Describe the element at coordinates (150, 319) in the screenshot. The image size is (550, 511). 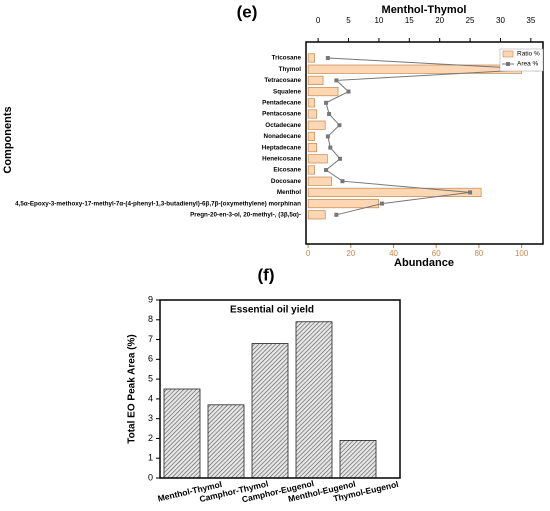
I see `y-tick-label: 8` at that location.